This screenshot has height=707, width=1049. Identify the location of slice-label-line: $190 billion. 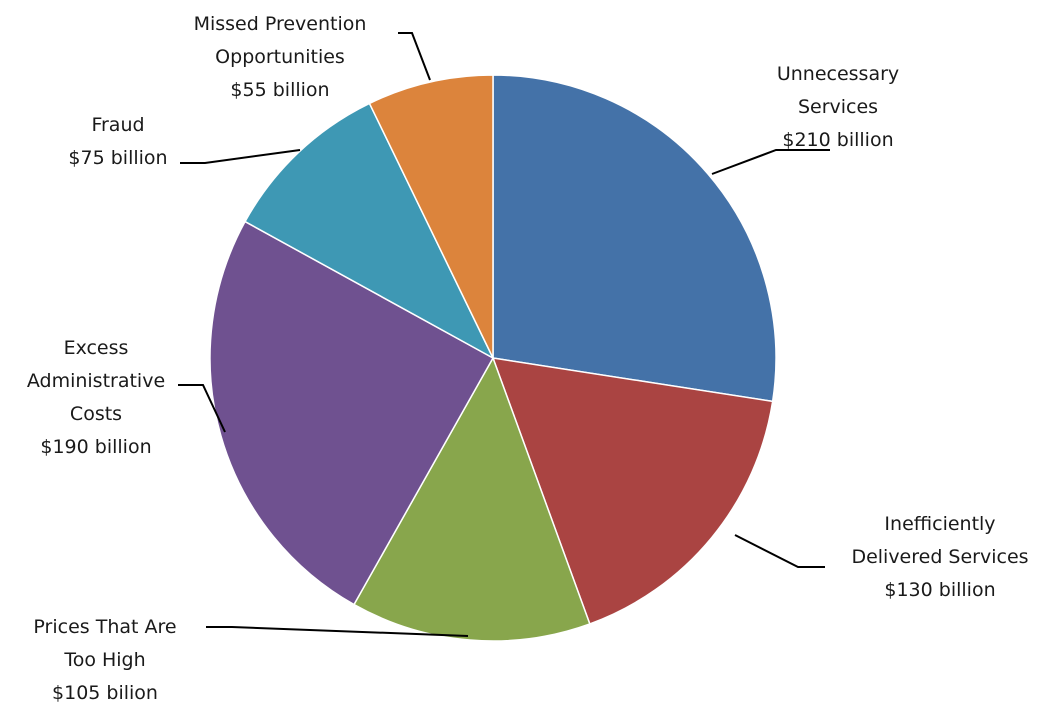
(95, 447).